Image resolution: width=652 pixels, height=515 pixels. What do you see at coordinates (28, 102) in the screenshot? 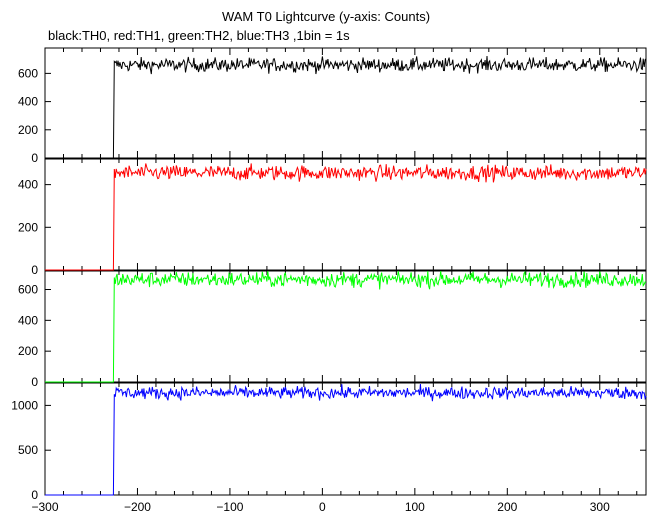
I see `y-tick-label-TH0: 400` at bounding box center [28, 102].